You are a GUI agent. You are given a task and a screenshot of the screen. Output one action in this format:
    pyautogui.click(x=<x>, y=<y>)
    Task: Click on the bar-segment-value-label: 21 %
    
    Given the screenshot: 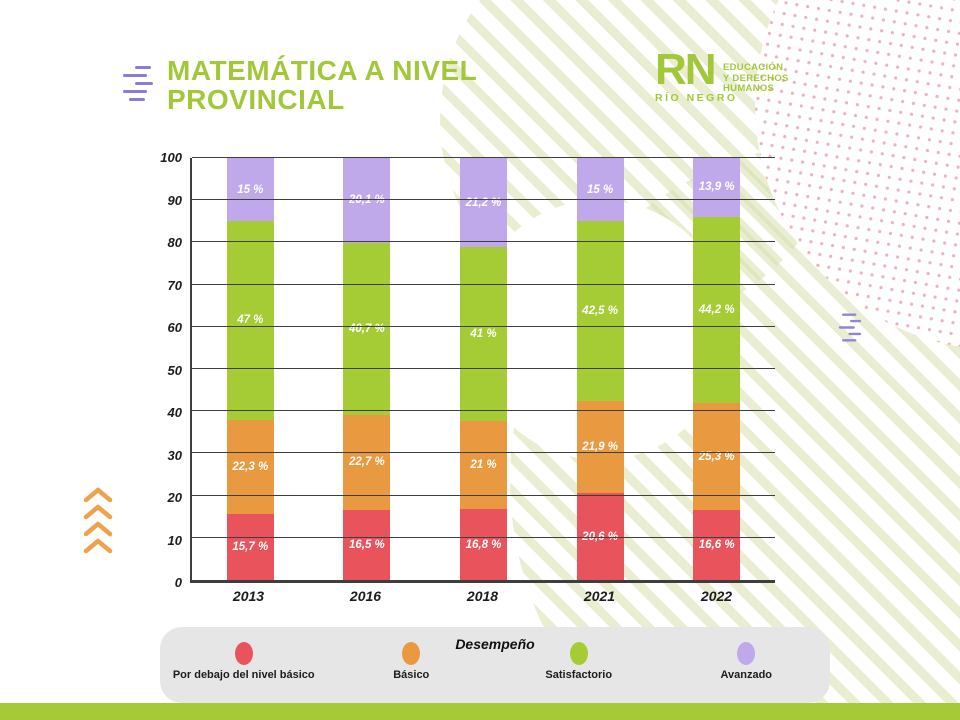 What is the action you would take?
    pyautogui.click(x=483, y=464)
    